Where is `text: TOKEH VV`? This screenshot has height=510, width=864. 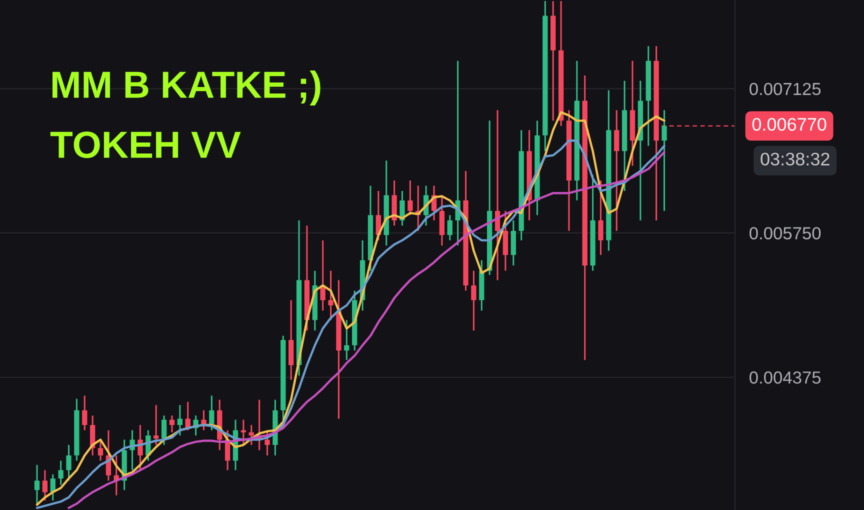 text: TOKEH VV is located at coordinates (145, 145).